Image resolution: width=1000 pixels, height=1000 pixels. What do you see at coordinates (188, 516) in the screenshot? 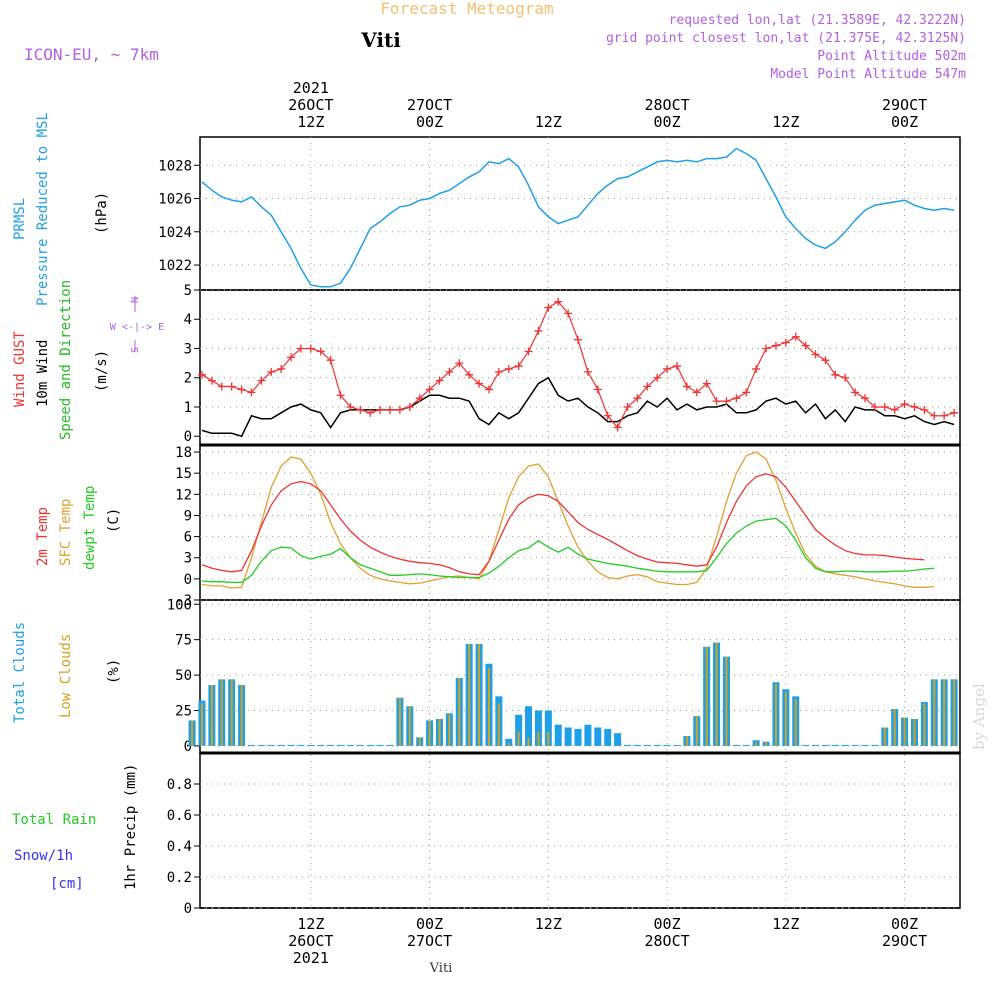
I see `y-tick-label: 9` at bounding box center [188, 516].